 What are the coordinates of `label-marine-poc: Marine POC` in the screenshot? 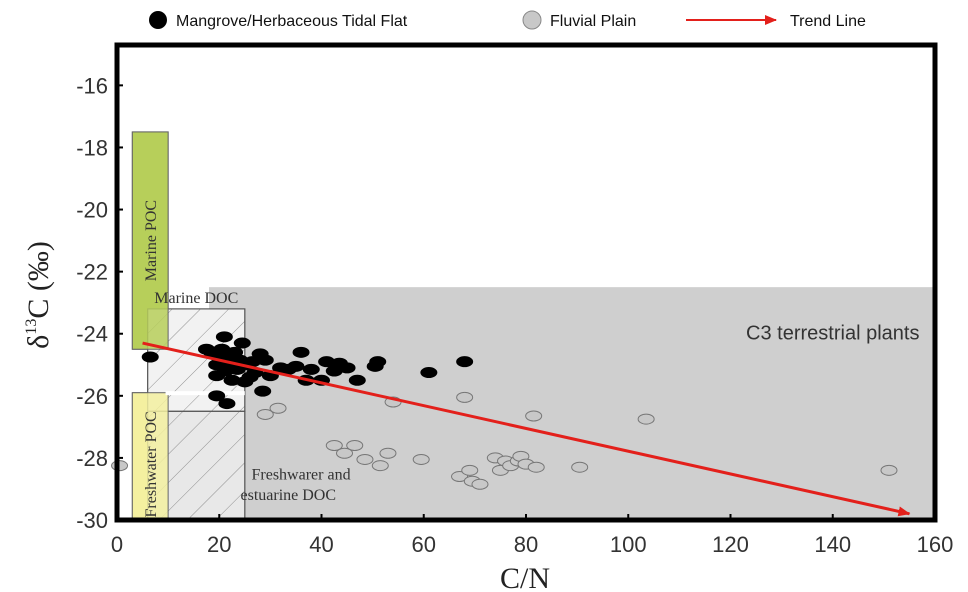 It's located at (151, 240).